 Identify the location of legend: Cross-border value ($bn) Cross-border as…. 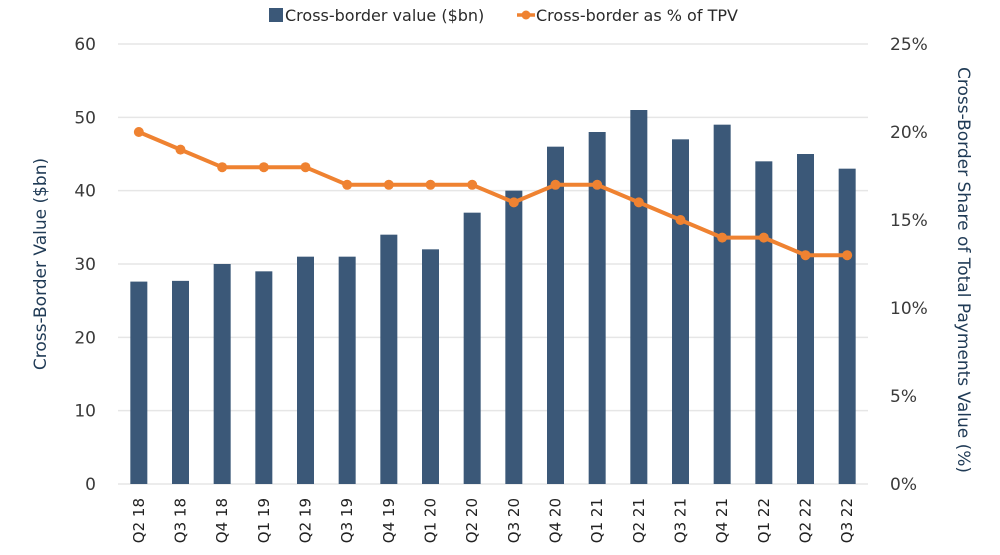
(503, 15).